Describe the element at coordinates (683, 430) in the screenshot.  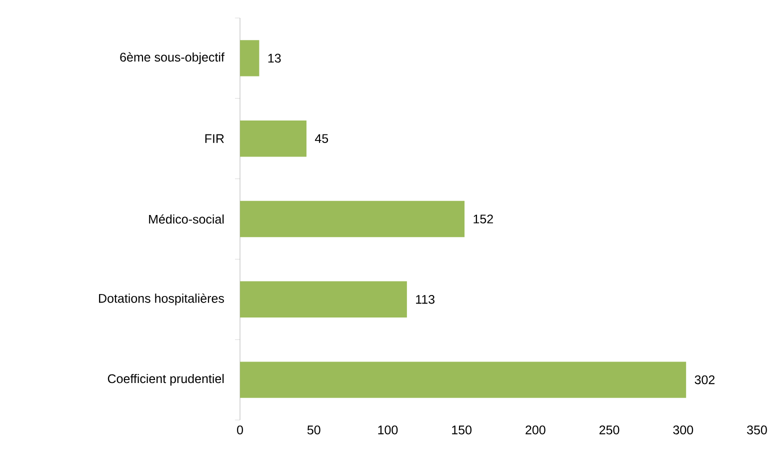
I see `x-tick-label: 300` at that location.